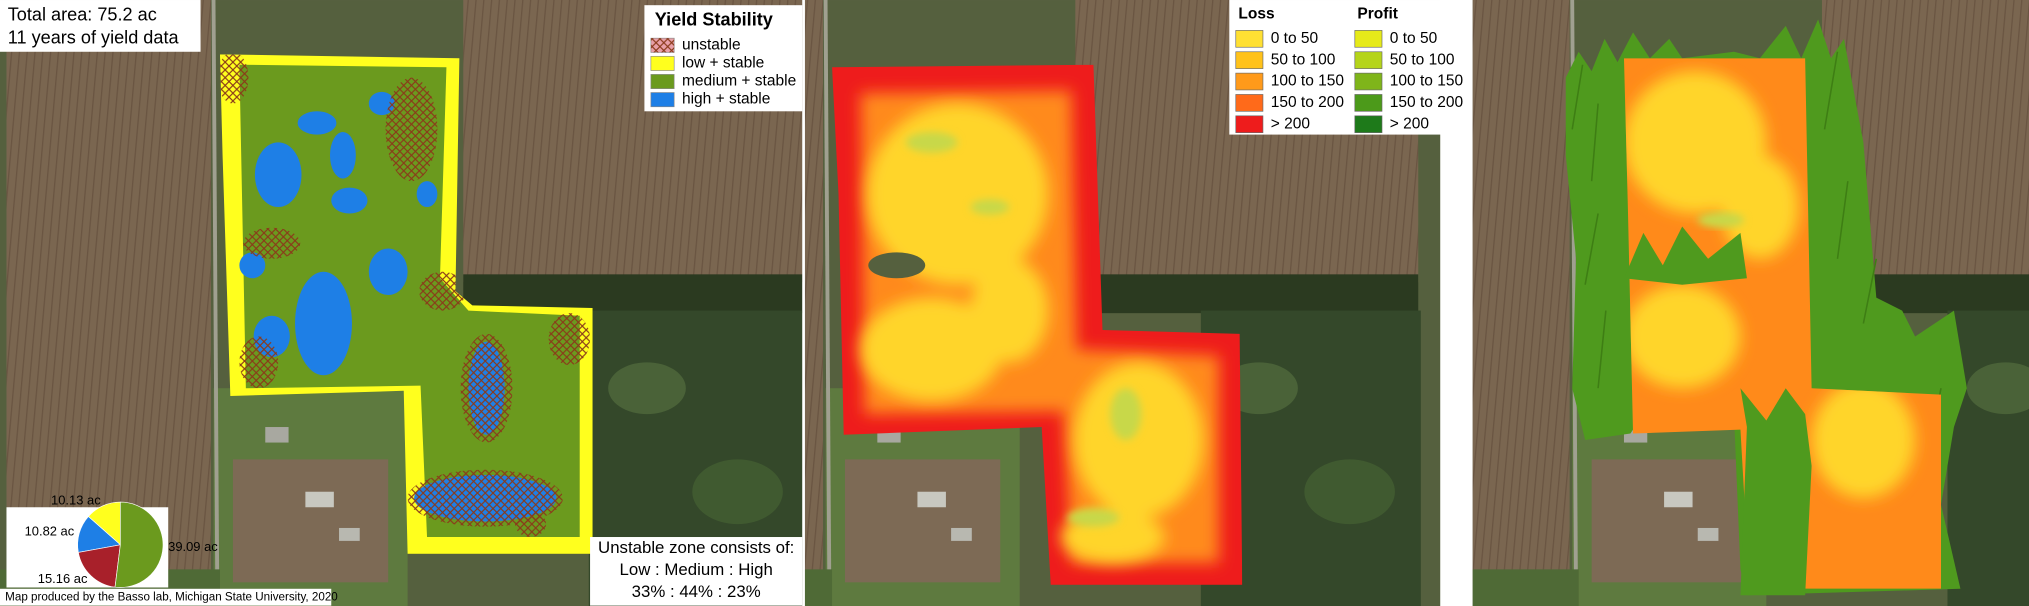 The width and height of the screenshot is (2029, 606). Describe the element at coordinates (723, 63) in the screenshot. I see `legend-label: low + stable` at that location.